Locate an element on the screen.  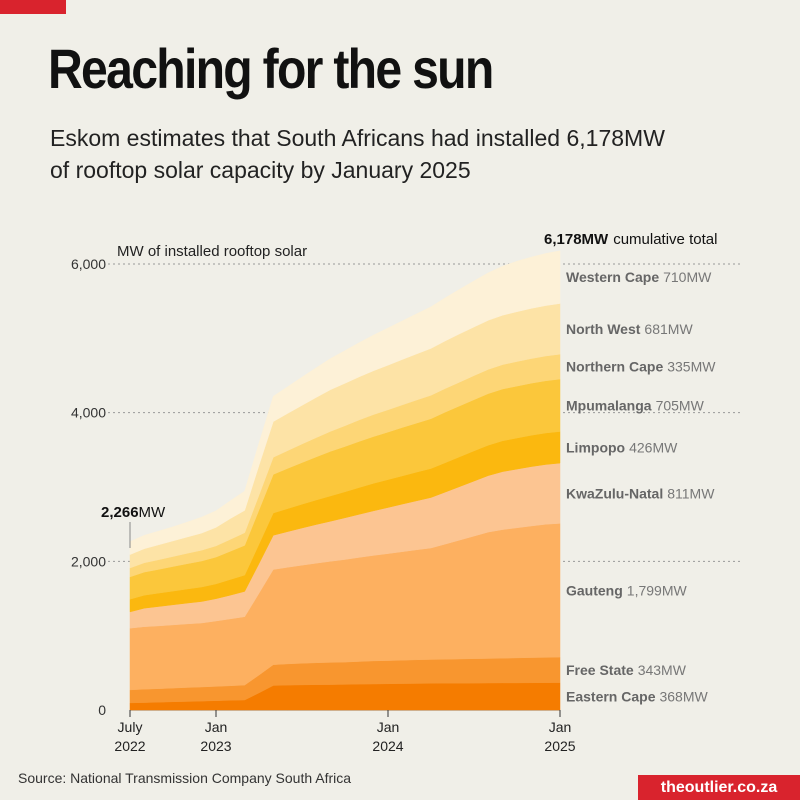
series-label-gauteng: Gauteng 1,799MW is located at coordinates (626, 590).